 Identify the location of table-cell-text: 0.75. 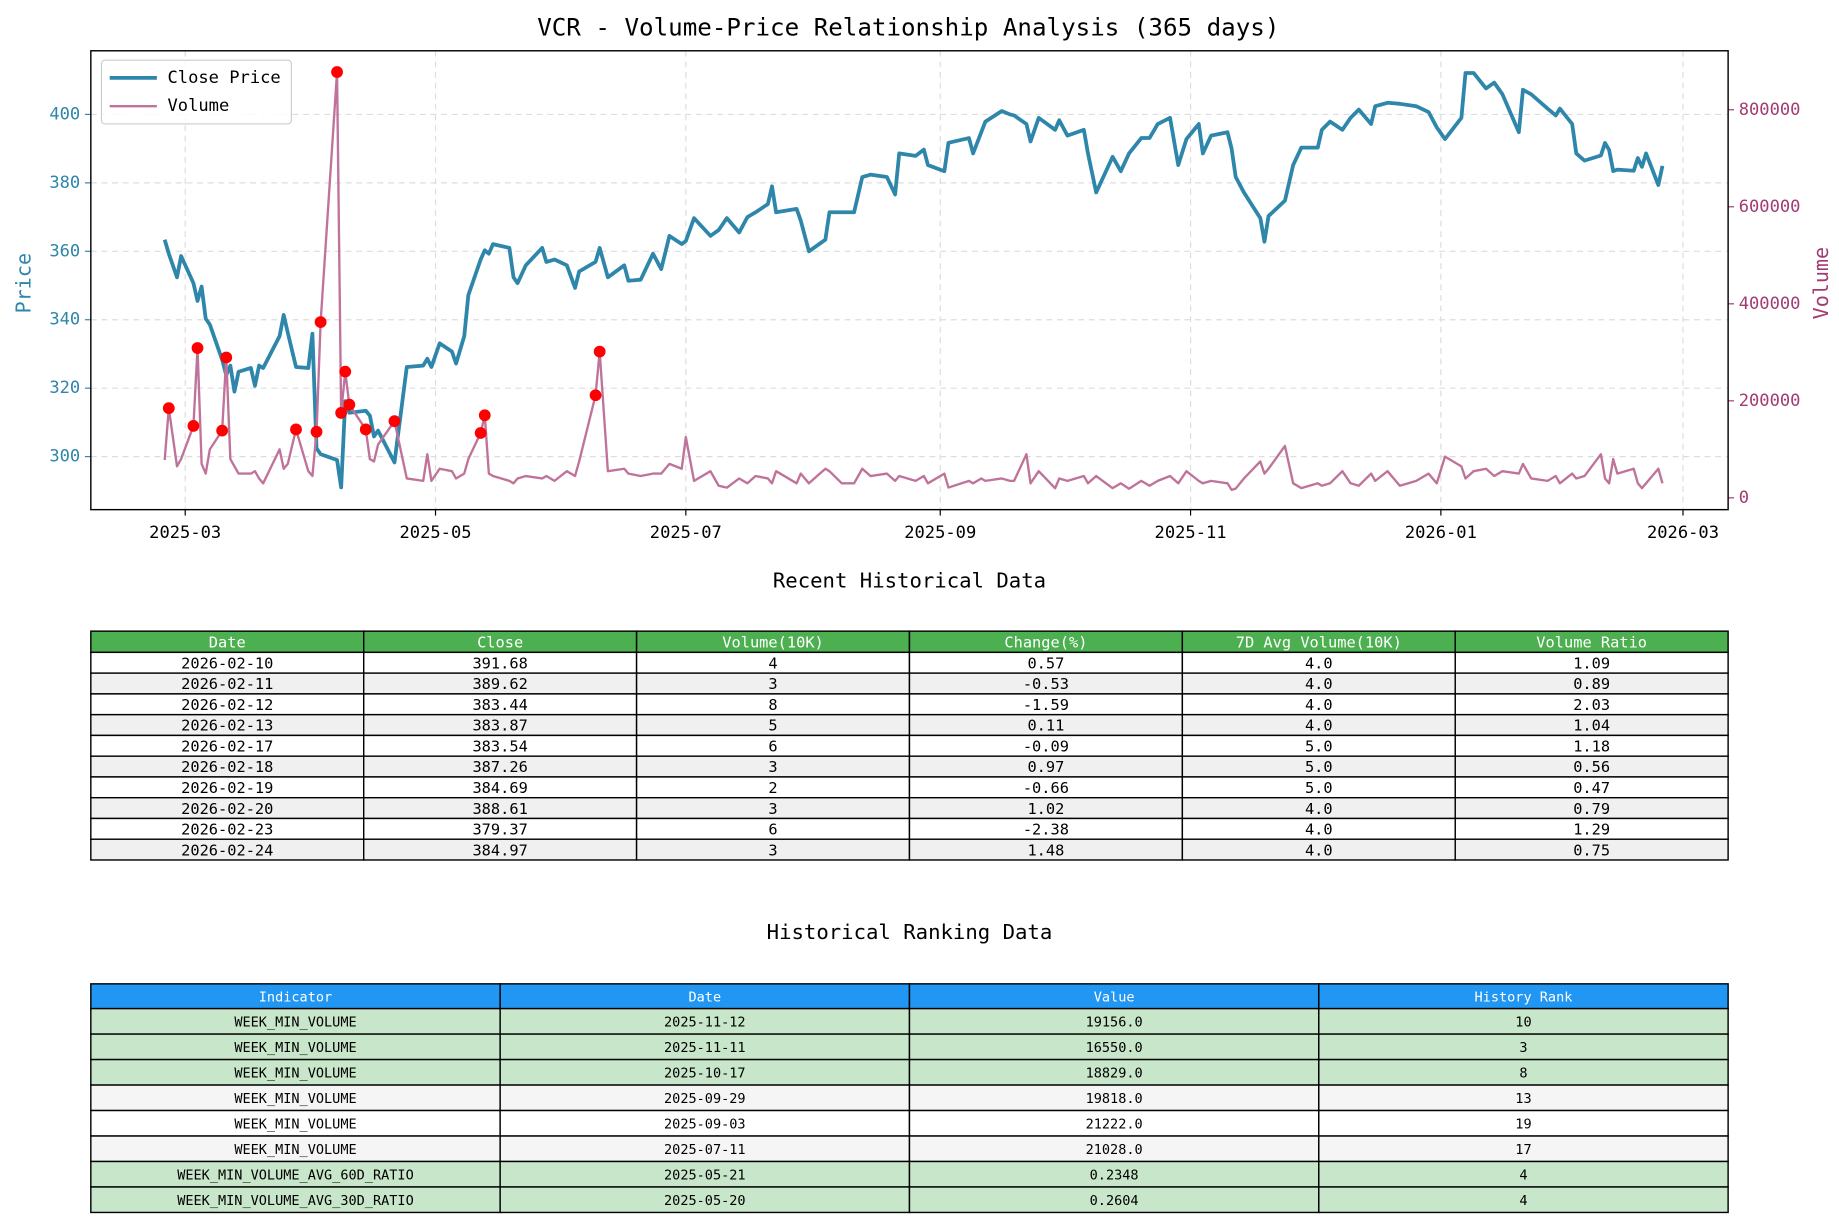
(1591, 850).